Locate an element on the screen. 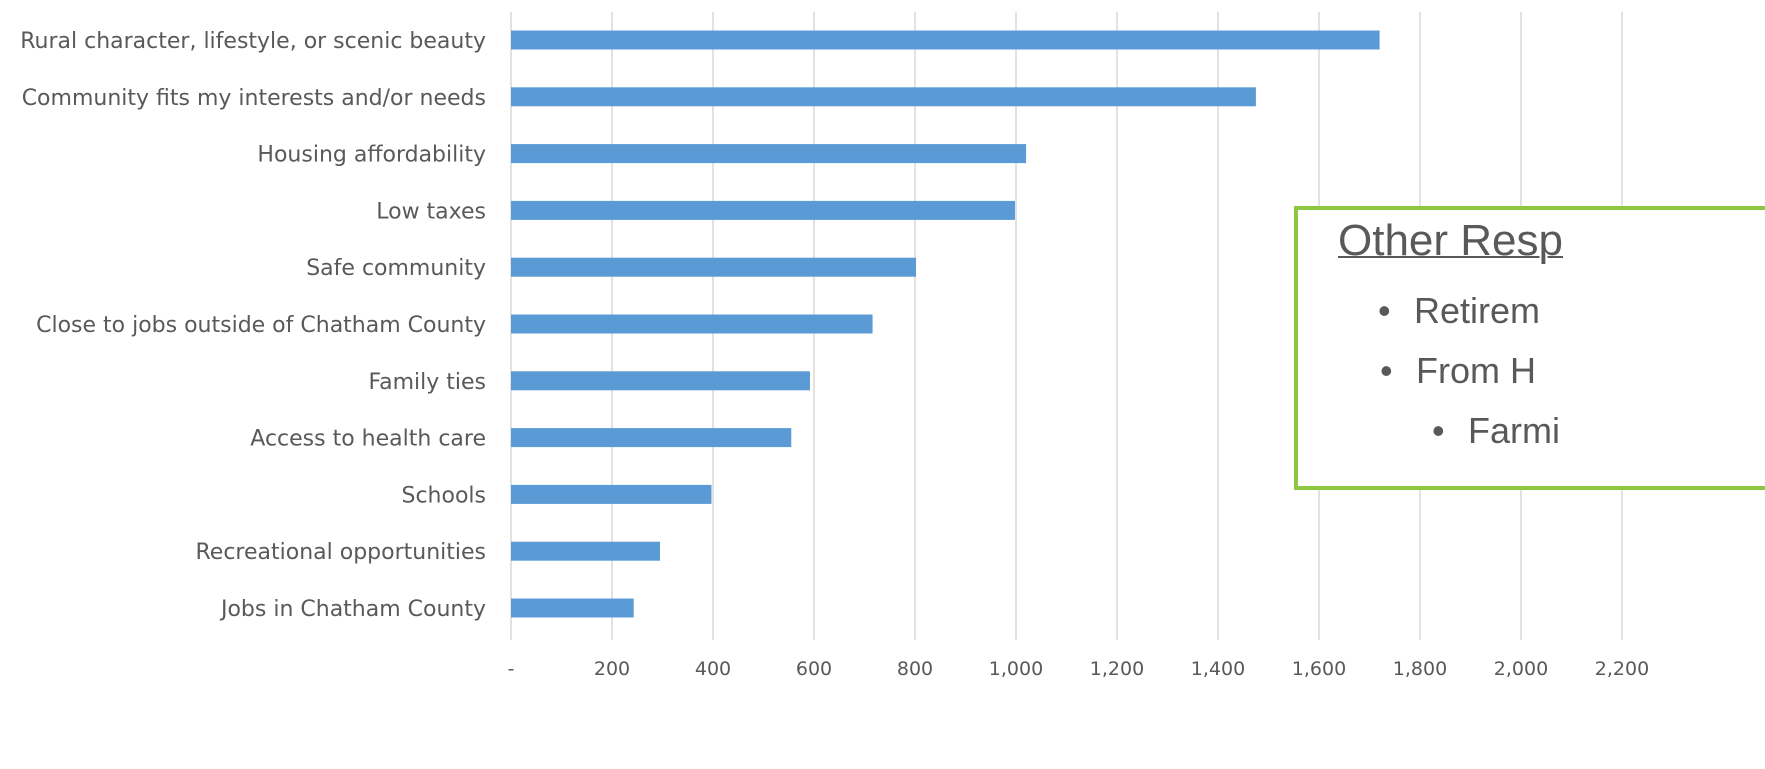 This screenshot has width=1765, height=769. category-label: Housing affordability is located at coordinates (371, 155).